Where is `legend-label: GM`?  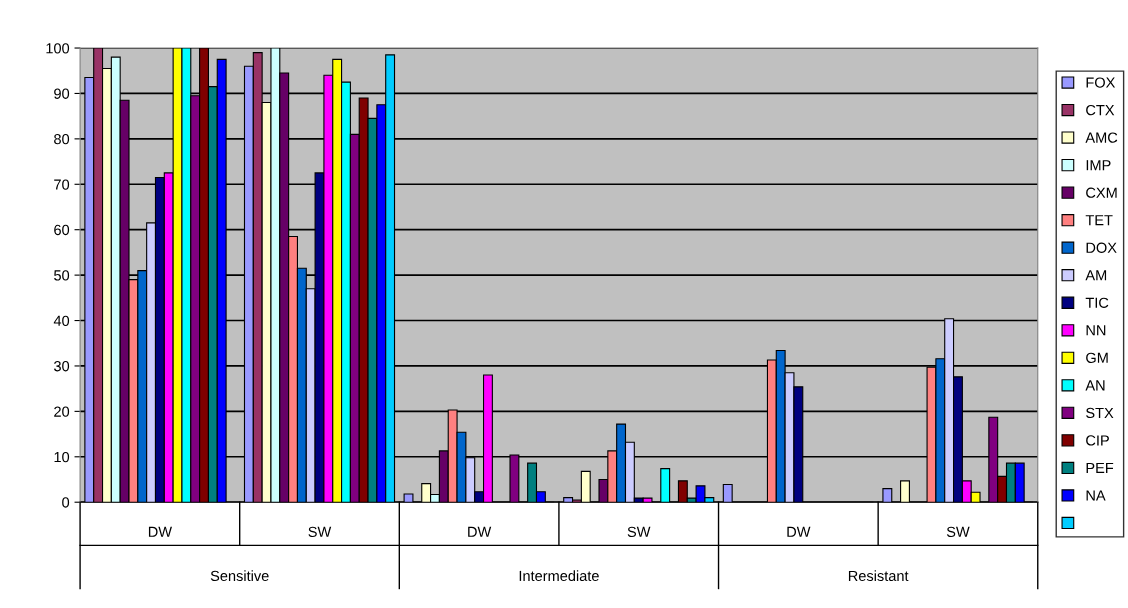
legend-label: GM is located at coordinates (1097, 358).